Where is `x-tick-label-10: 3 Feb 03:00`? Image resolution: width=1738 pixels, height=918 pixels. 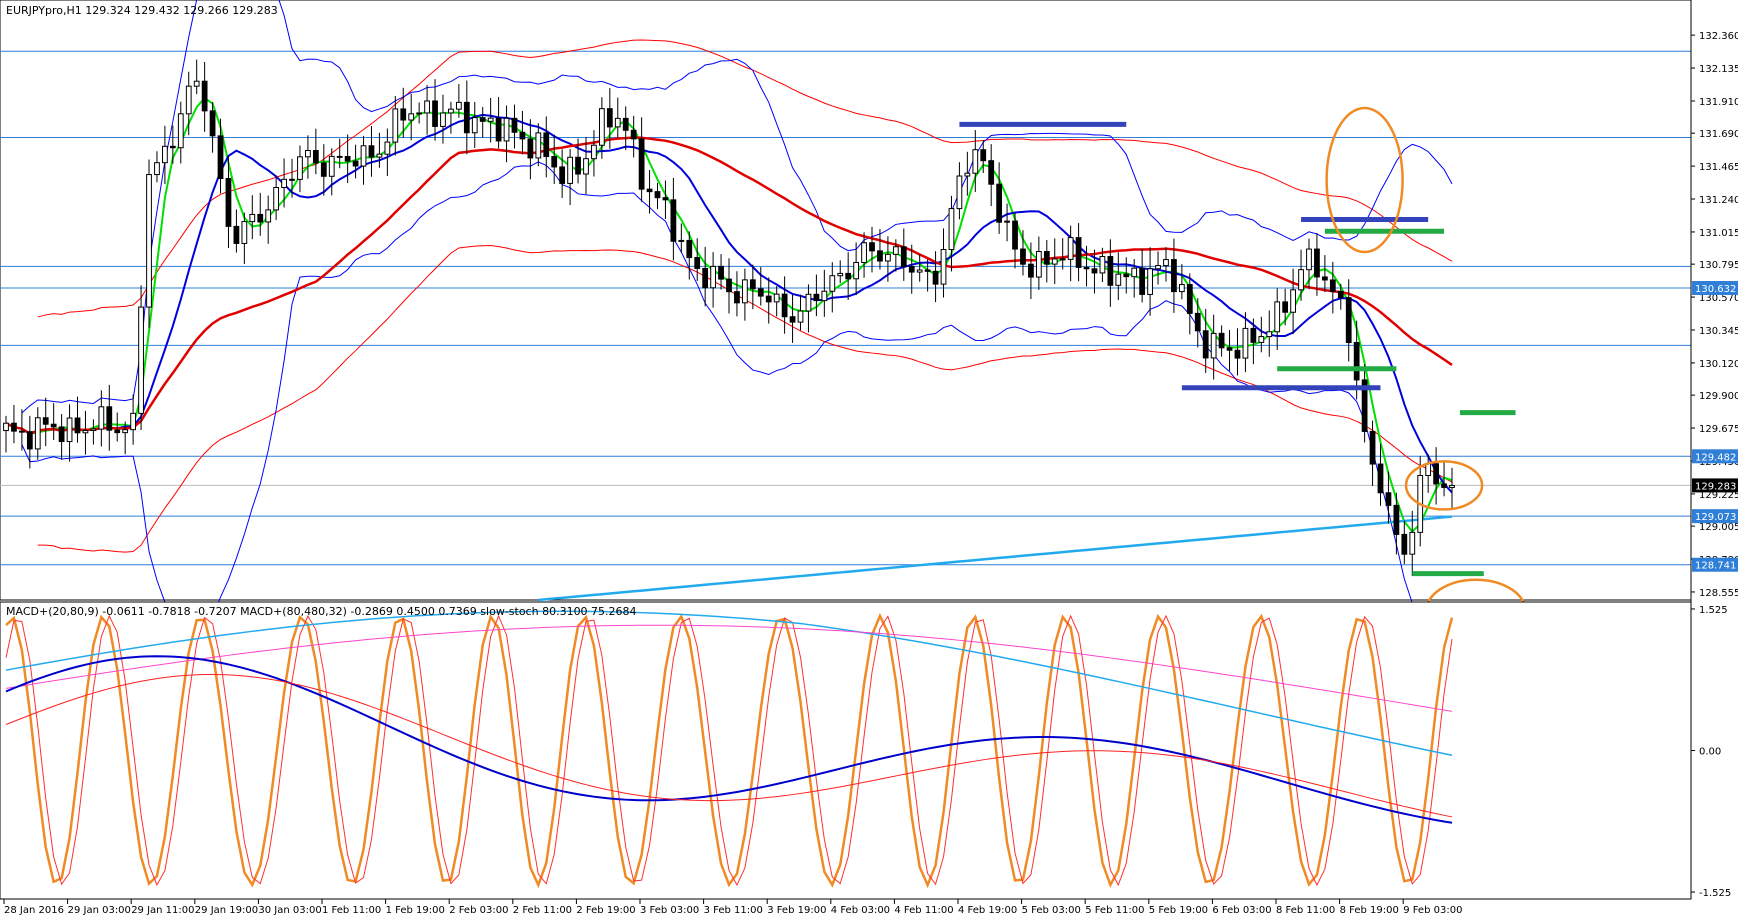 x-tick-label-10: 3 Feb 03:00 is located at coordinates (669, 910).